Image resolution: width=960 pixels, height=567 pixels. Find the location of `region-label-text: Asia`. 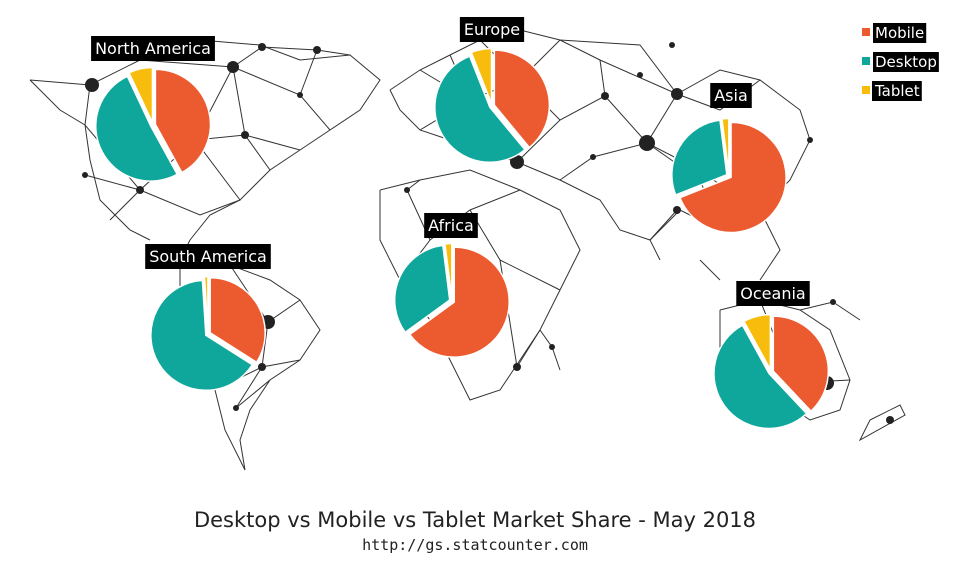

region-label-text: Asia is located at coordinates (731, 95).